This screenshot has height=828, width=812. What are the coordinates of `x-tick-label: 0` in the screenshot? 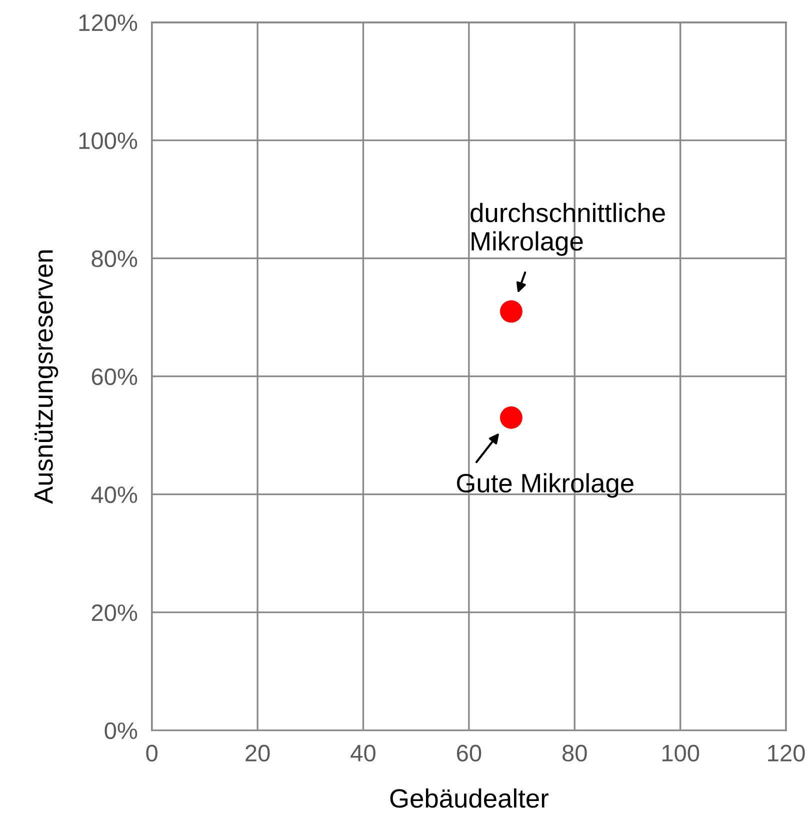 It's located at (152, 753).